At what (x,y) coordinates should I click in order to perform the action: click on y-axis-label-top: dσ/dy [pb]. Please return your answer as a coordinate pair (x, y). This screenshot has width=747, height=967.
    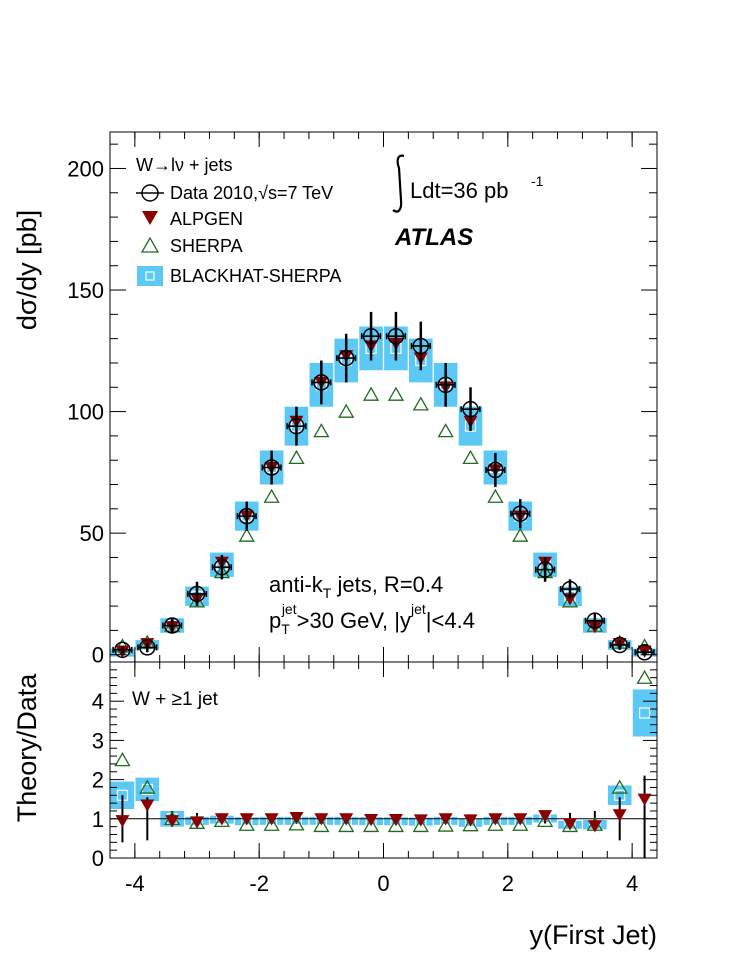
    Looking at the image, I should click on (27, 270).